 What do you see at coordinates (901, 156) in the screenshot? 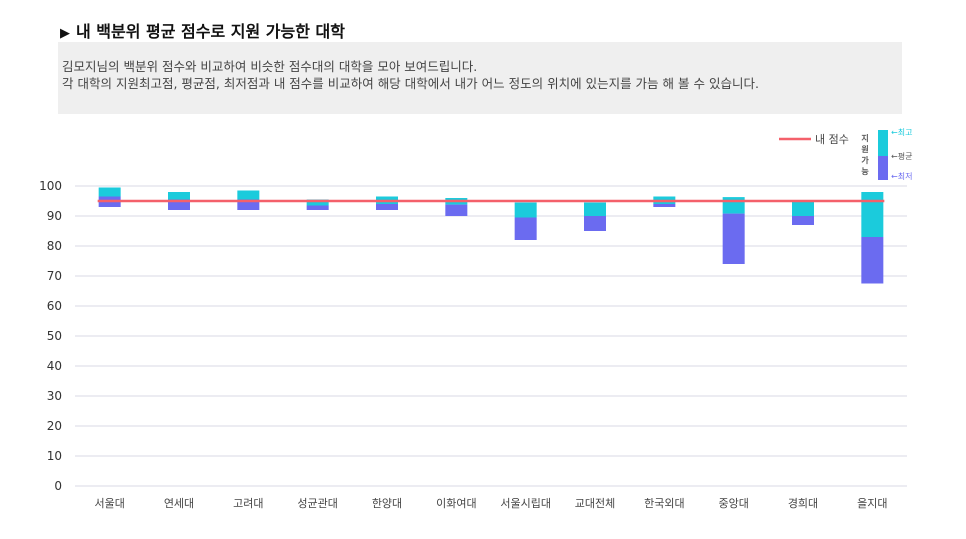
I see `legend-avg-label: ←평균` at bounding box center [901, 156].